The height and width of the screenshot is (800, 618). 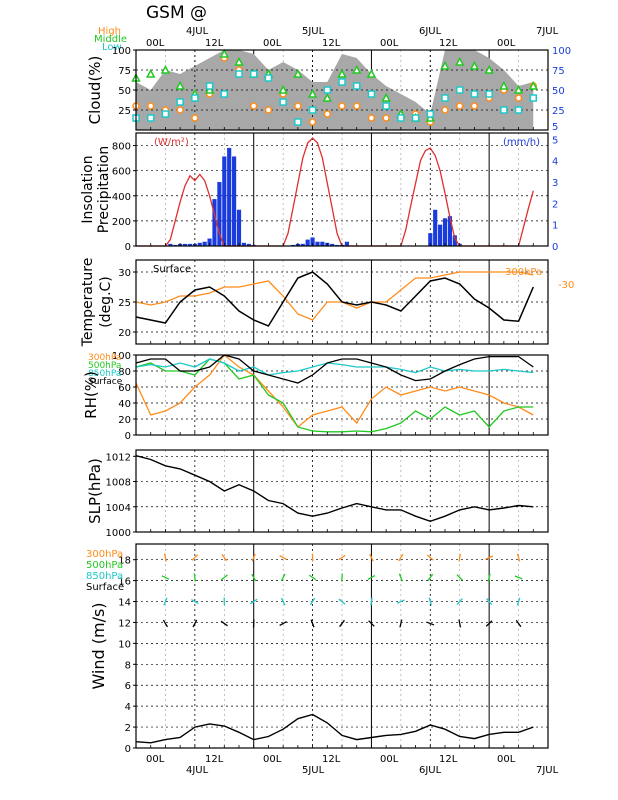 What do you see at coordinates (272, 43) in the screenshot?
I see `top-tick-00l-2: 00L` at bounding box center [272, 43].